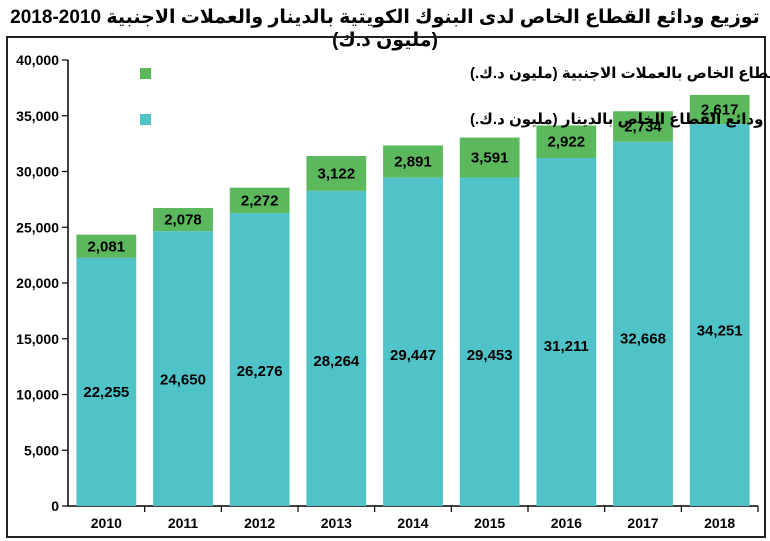 The height and width of the screenshot is (541, 770). Describe the element at coordinates (336, 361) in the screenshot. I see `data-label-dinar: 28,264` at that location.